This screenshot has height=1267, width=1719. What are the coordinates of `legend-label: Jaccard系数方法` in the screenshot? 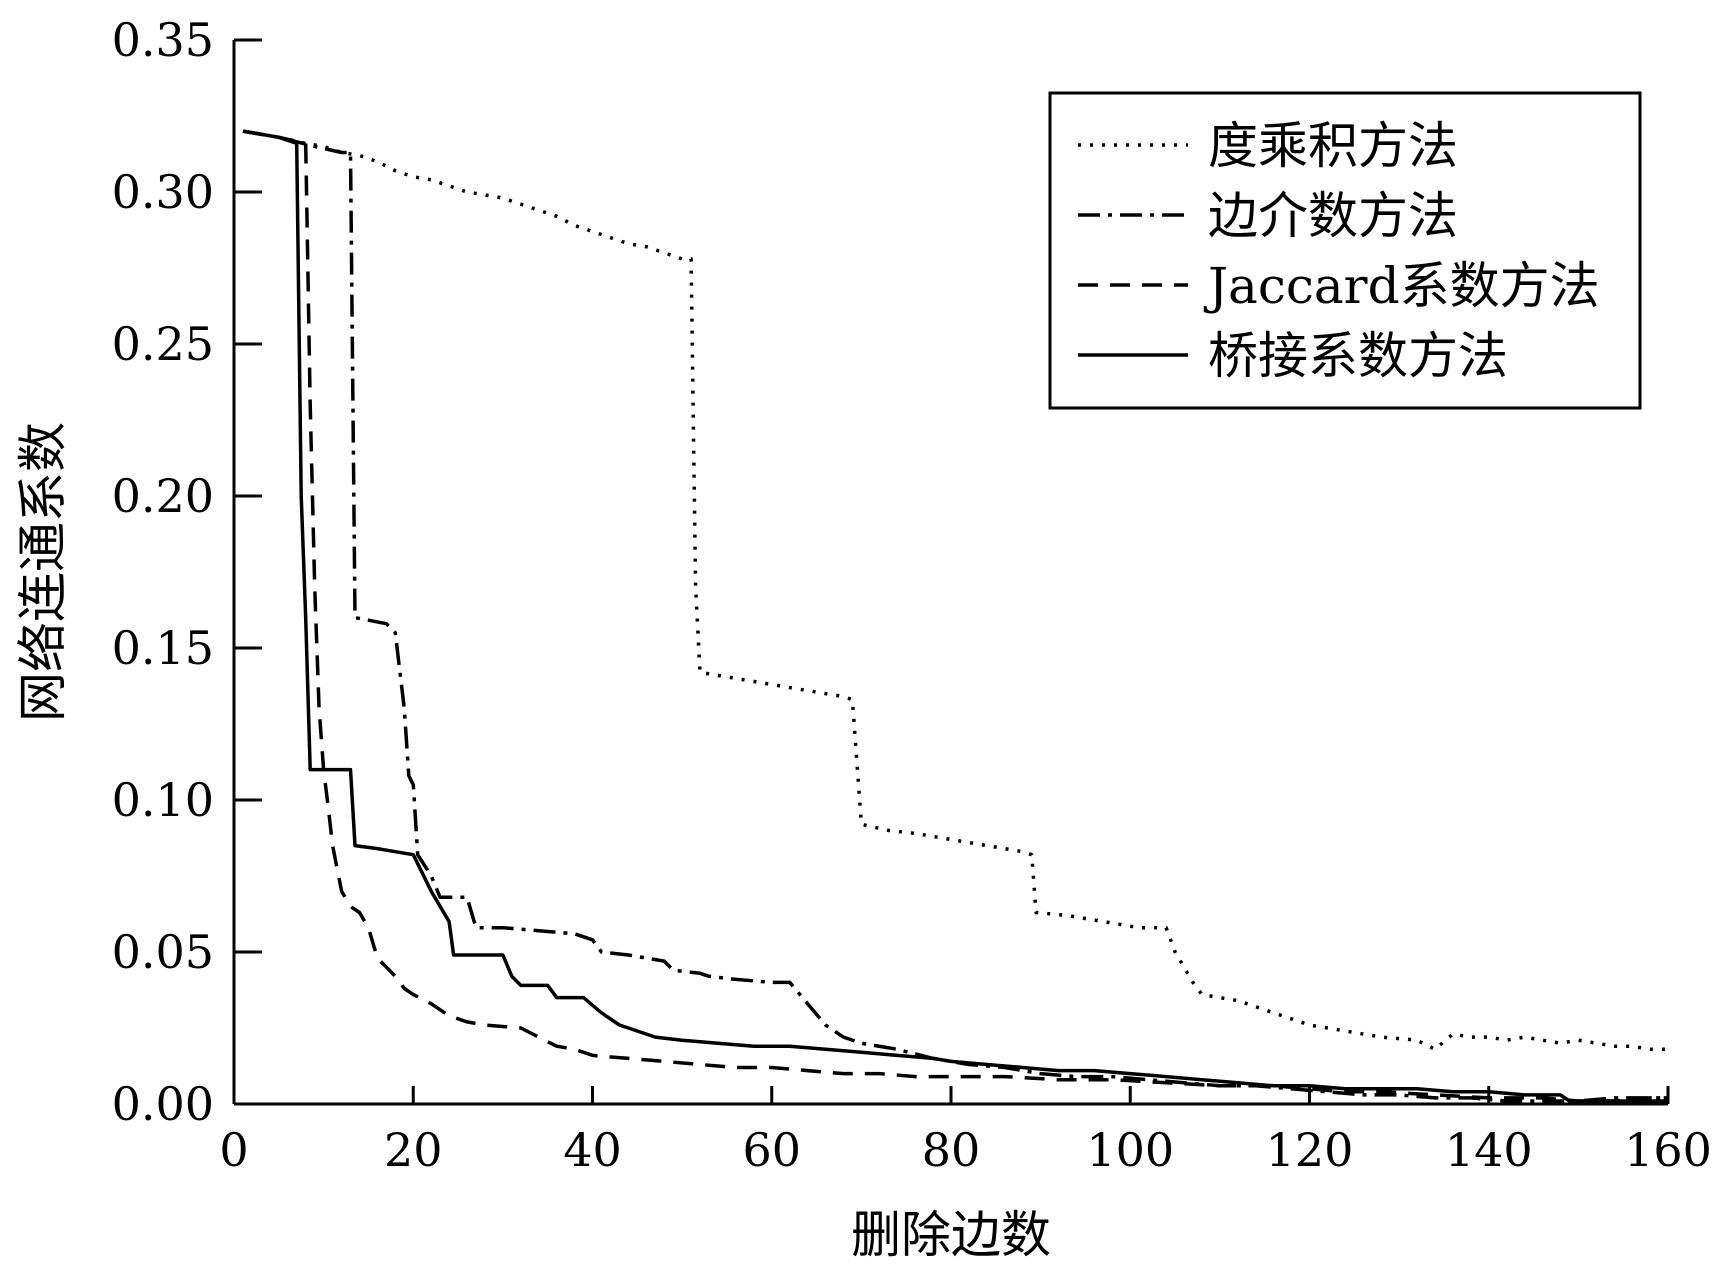 It's located at (1401, 286).